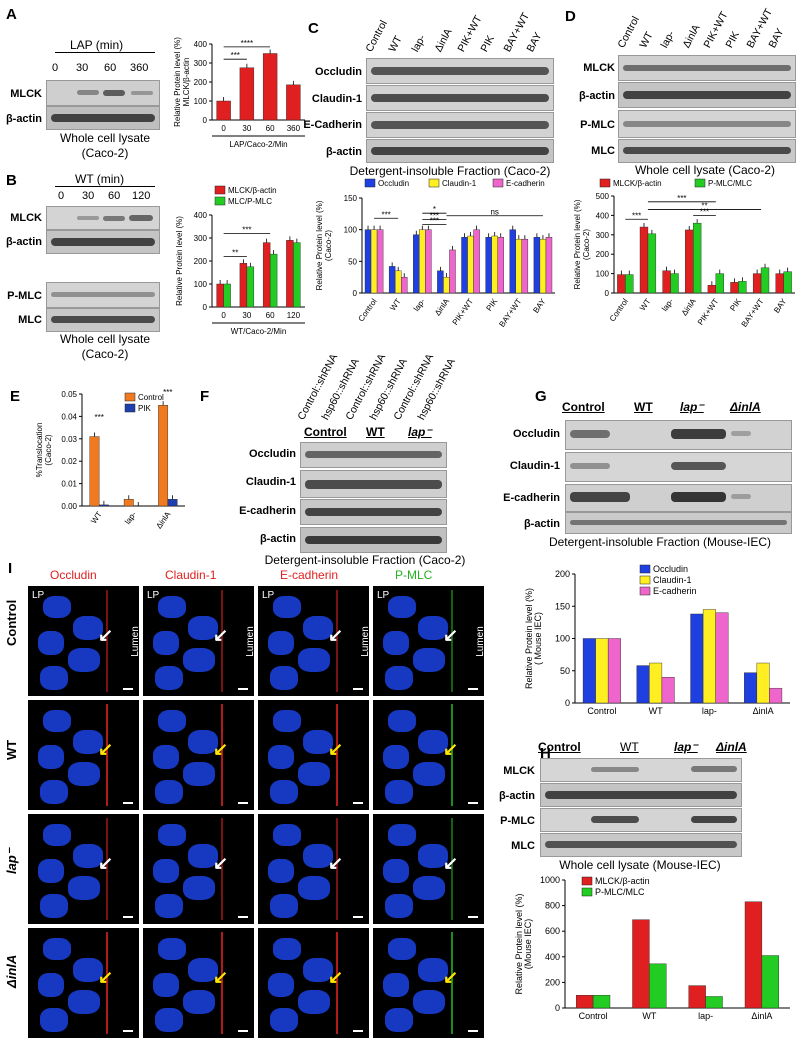 This screenshot has width=800, height=1047. I want to click on y-tick-label: 0, so click(205, 307).